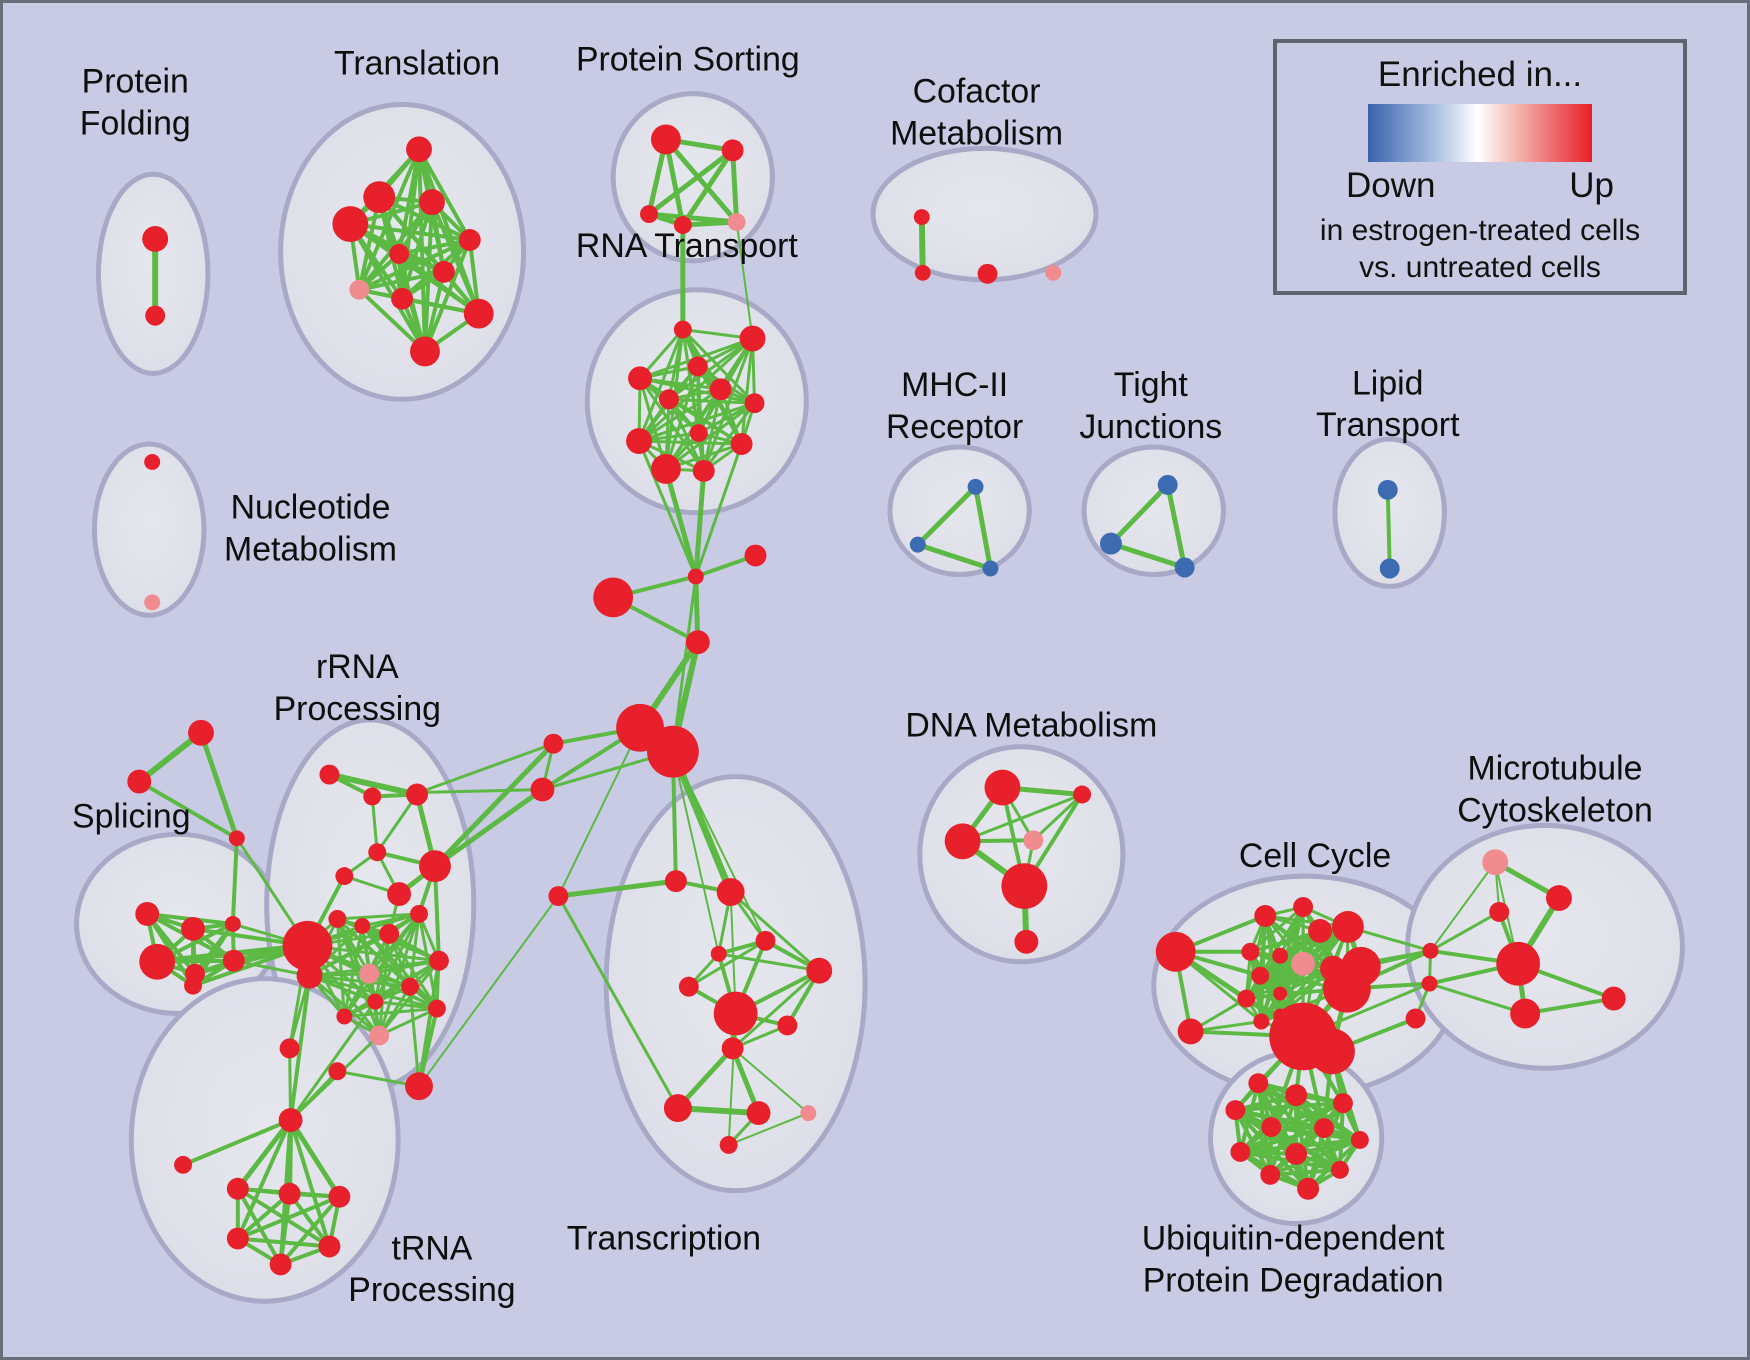  I want to click on edge-t3-t5, so click(410, 232).